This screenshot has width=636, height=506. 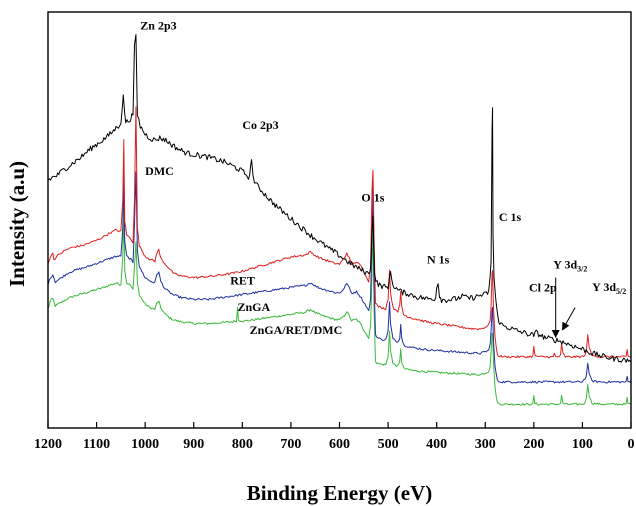 I want to click on peak-label: Y 3d3/2, so click(x=570, y=266).